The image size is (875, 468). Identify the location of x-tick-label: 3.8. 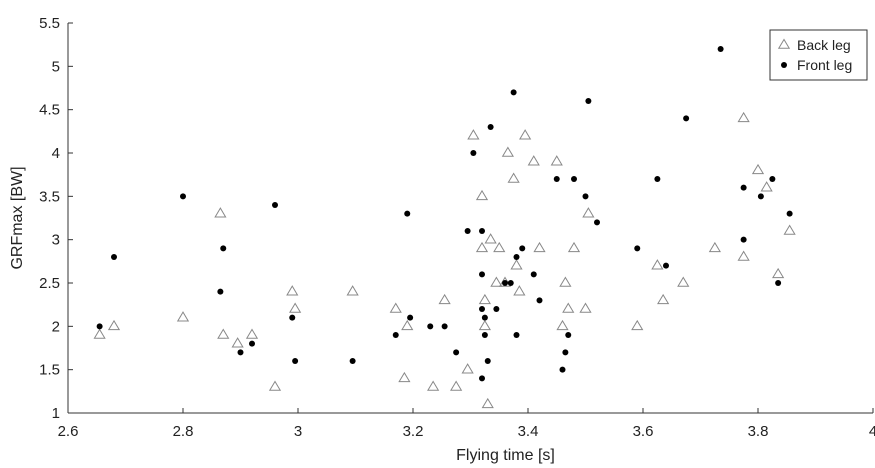
(758, 431).